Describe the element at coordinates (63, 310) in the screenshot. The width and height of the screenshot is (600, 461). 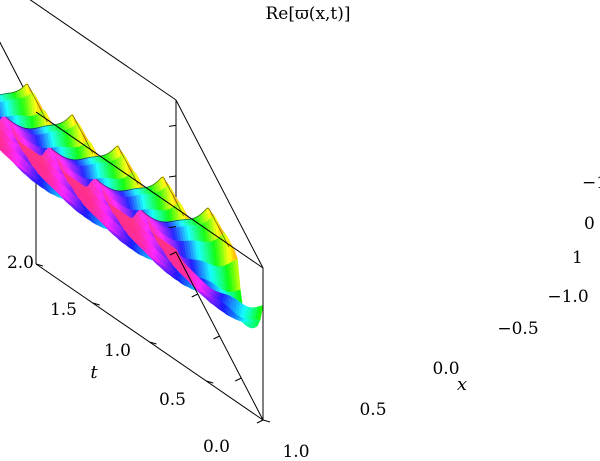
I see `t-tick-label: 1.5` at that location.